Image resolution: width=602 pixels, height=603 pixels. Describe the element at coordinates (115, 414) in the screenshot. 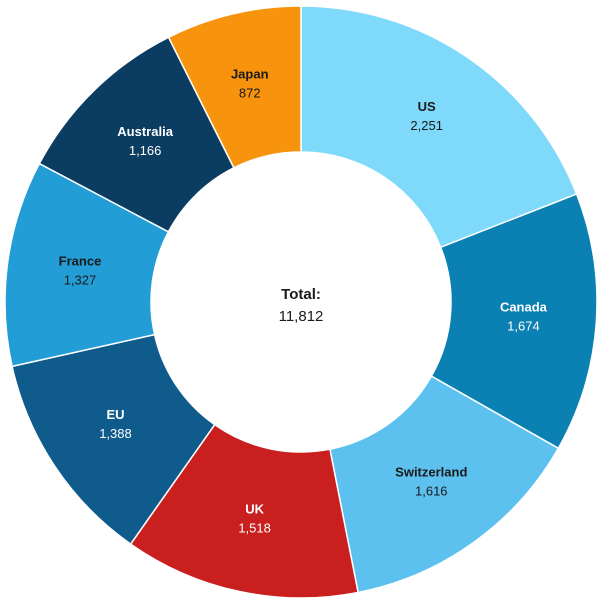

I see `slice-name: EU` at that location.